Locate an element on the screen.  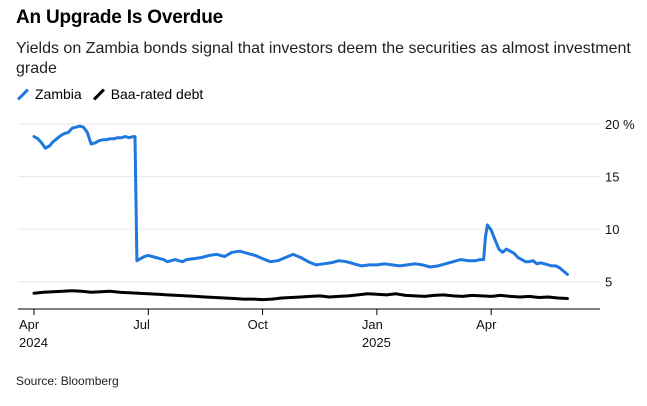
x-tick-label-jul: Jul is located at coordinates (141, 324).